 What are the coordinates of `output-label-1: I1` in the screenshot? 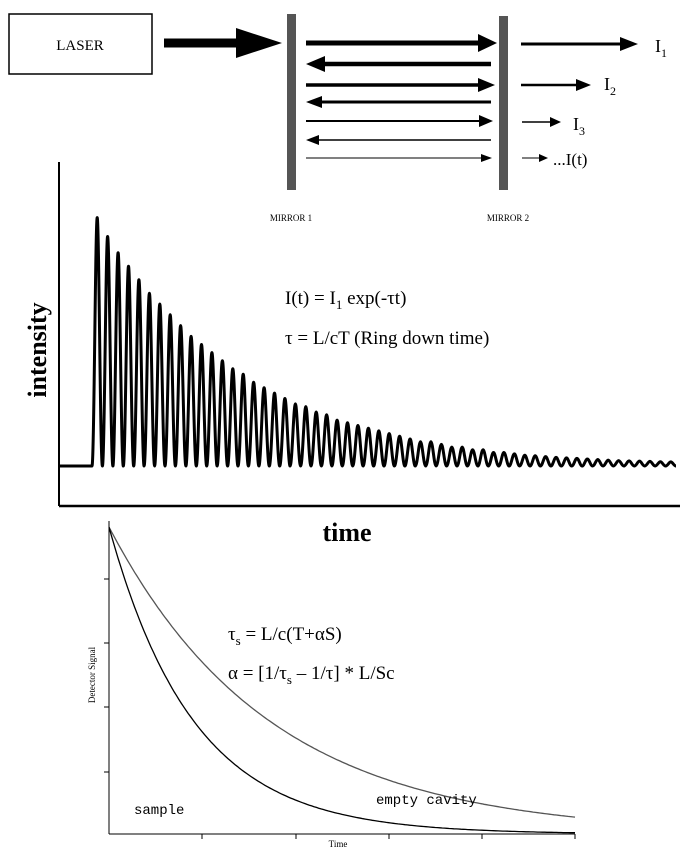 It's located at (661, 48).